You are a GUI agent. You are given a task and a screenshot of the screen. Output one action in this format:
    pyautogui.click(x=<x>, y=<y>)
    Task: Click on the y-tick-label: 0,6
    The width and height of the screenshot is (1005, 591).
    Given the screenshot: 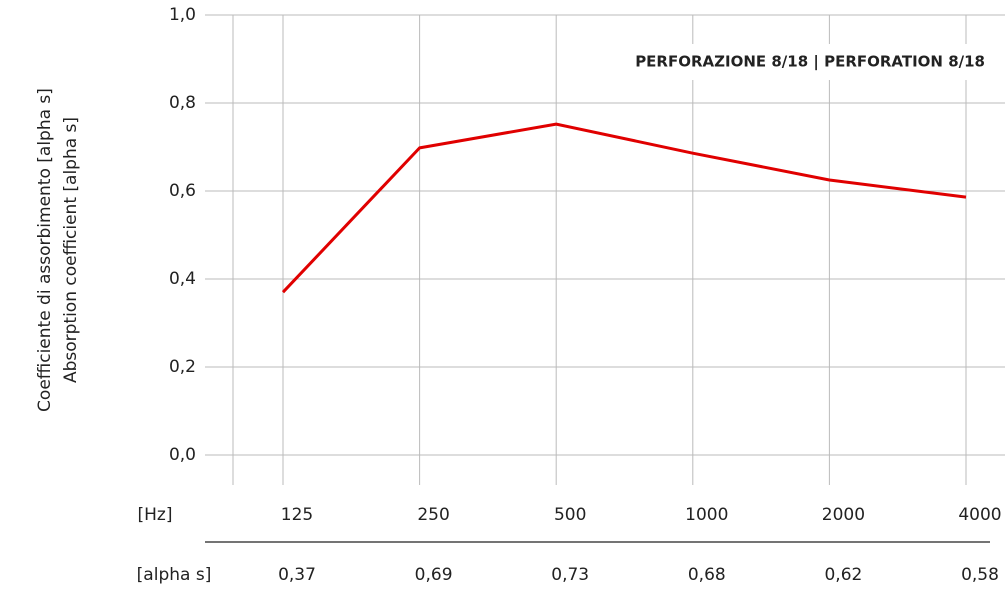 What is the action you would take?
    pyautogui.click(x=182, y=191)
    